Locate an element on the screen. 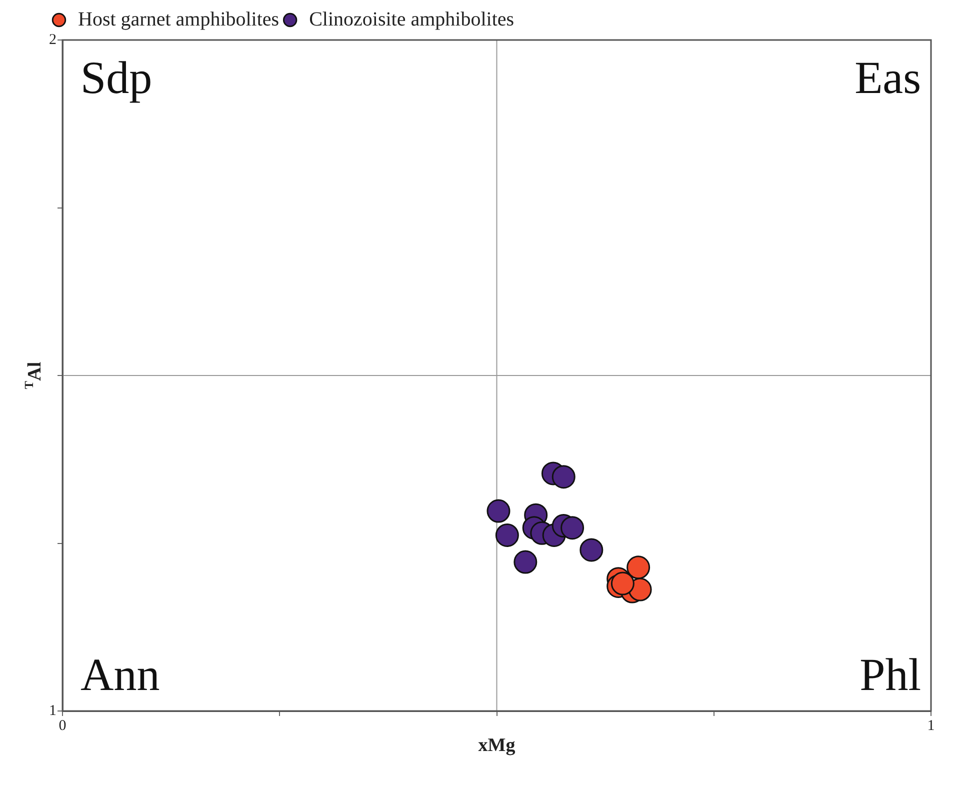 This screenshot has width=953, height=785. legend-label: Clinozoisite amphibolites is located at coordinates (411, 19).